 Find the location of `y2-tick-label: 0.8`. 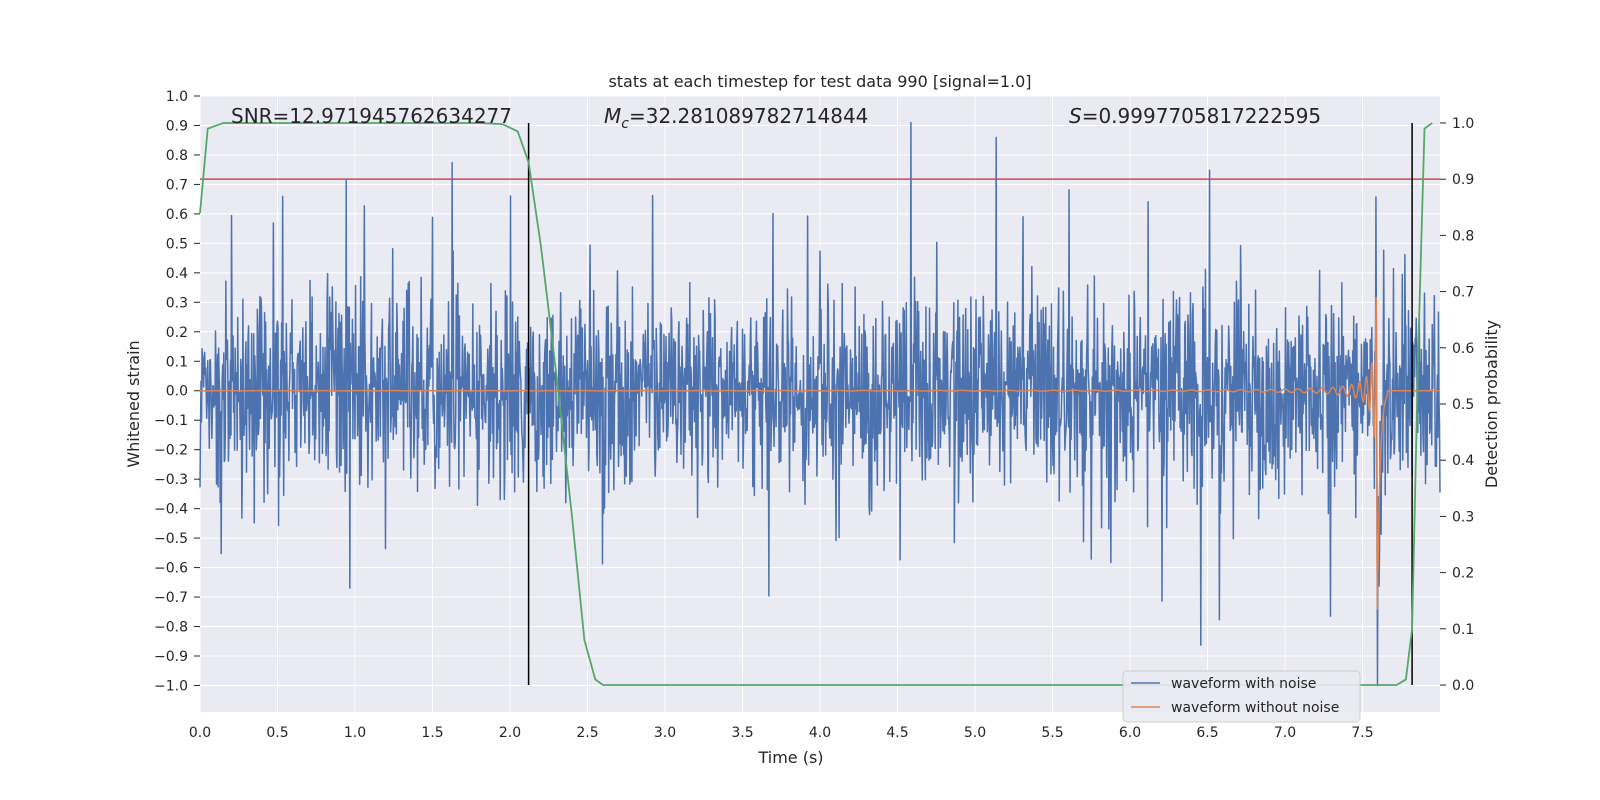

y2-tick-label: 0.8 is located at coordinates (1463, 236).